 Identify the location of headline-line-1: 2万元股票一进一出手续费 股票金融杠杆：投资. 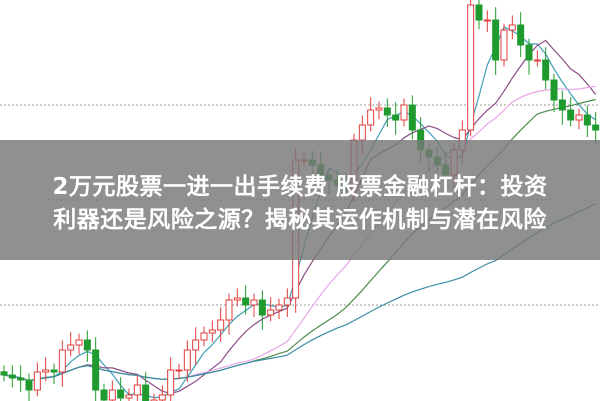
(300, 187).